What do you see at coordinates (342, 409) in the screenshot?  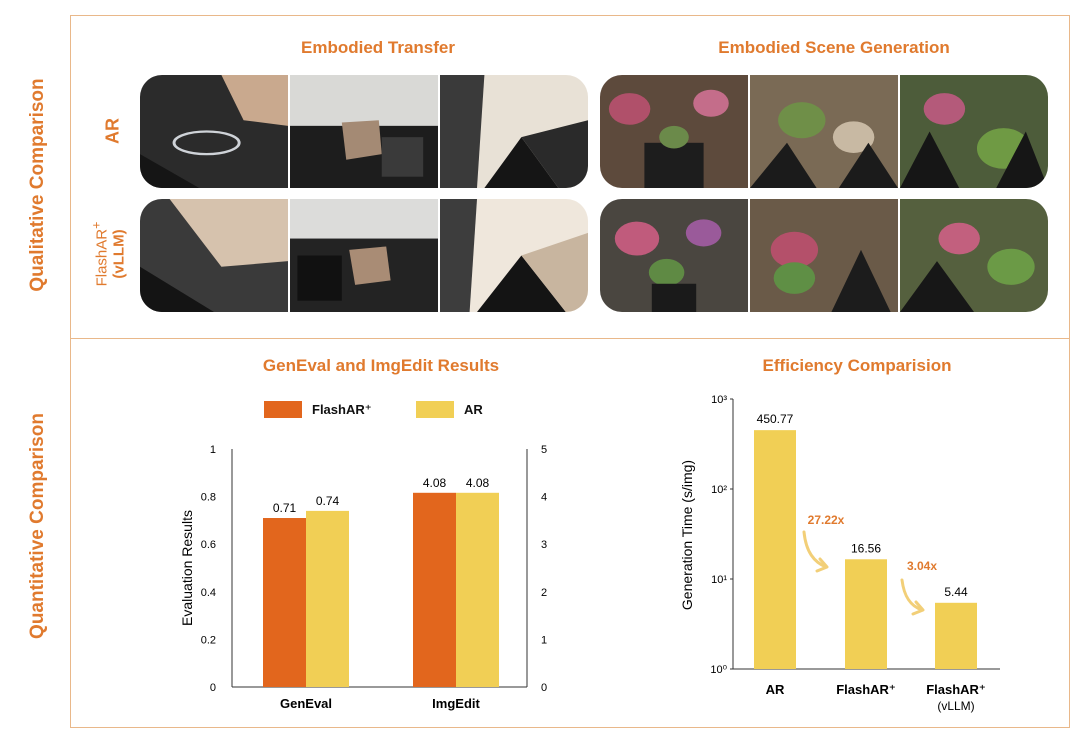 I see `legend-label-flashar: FlashAR⁺` at bounding box center [342, 409].